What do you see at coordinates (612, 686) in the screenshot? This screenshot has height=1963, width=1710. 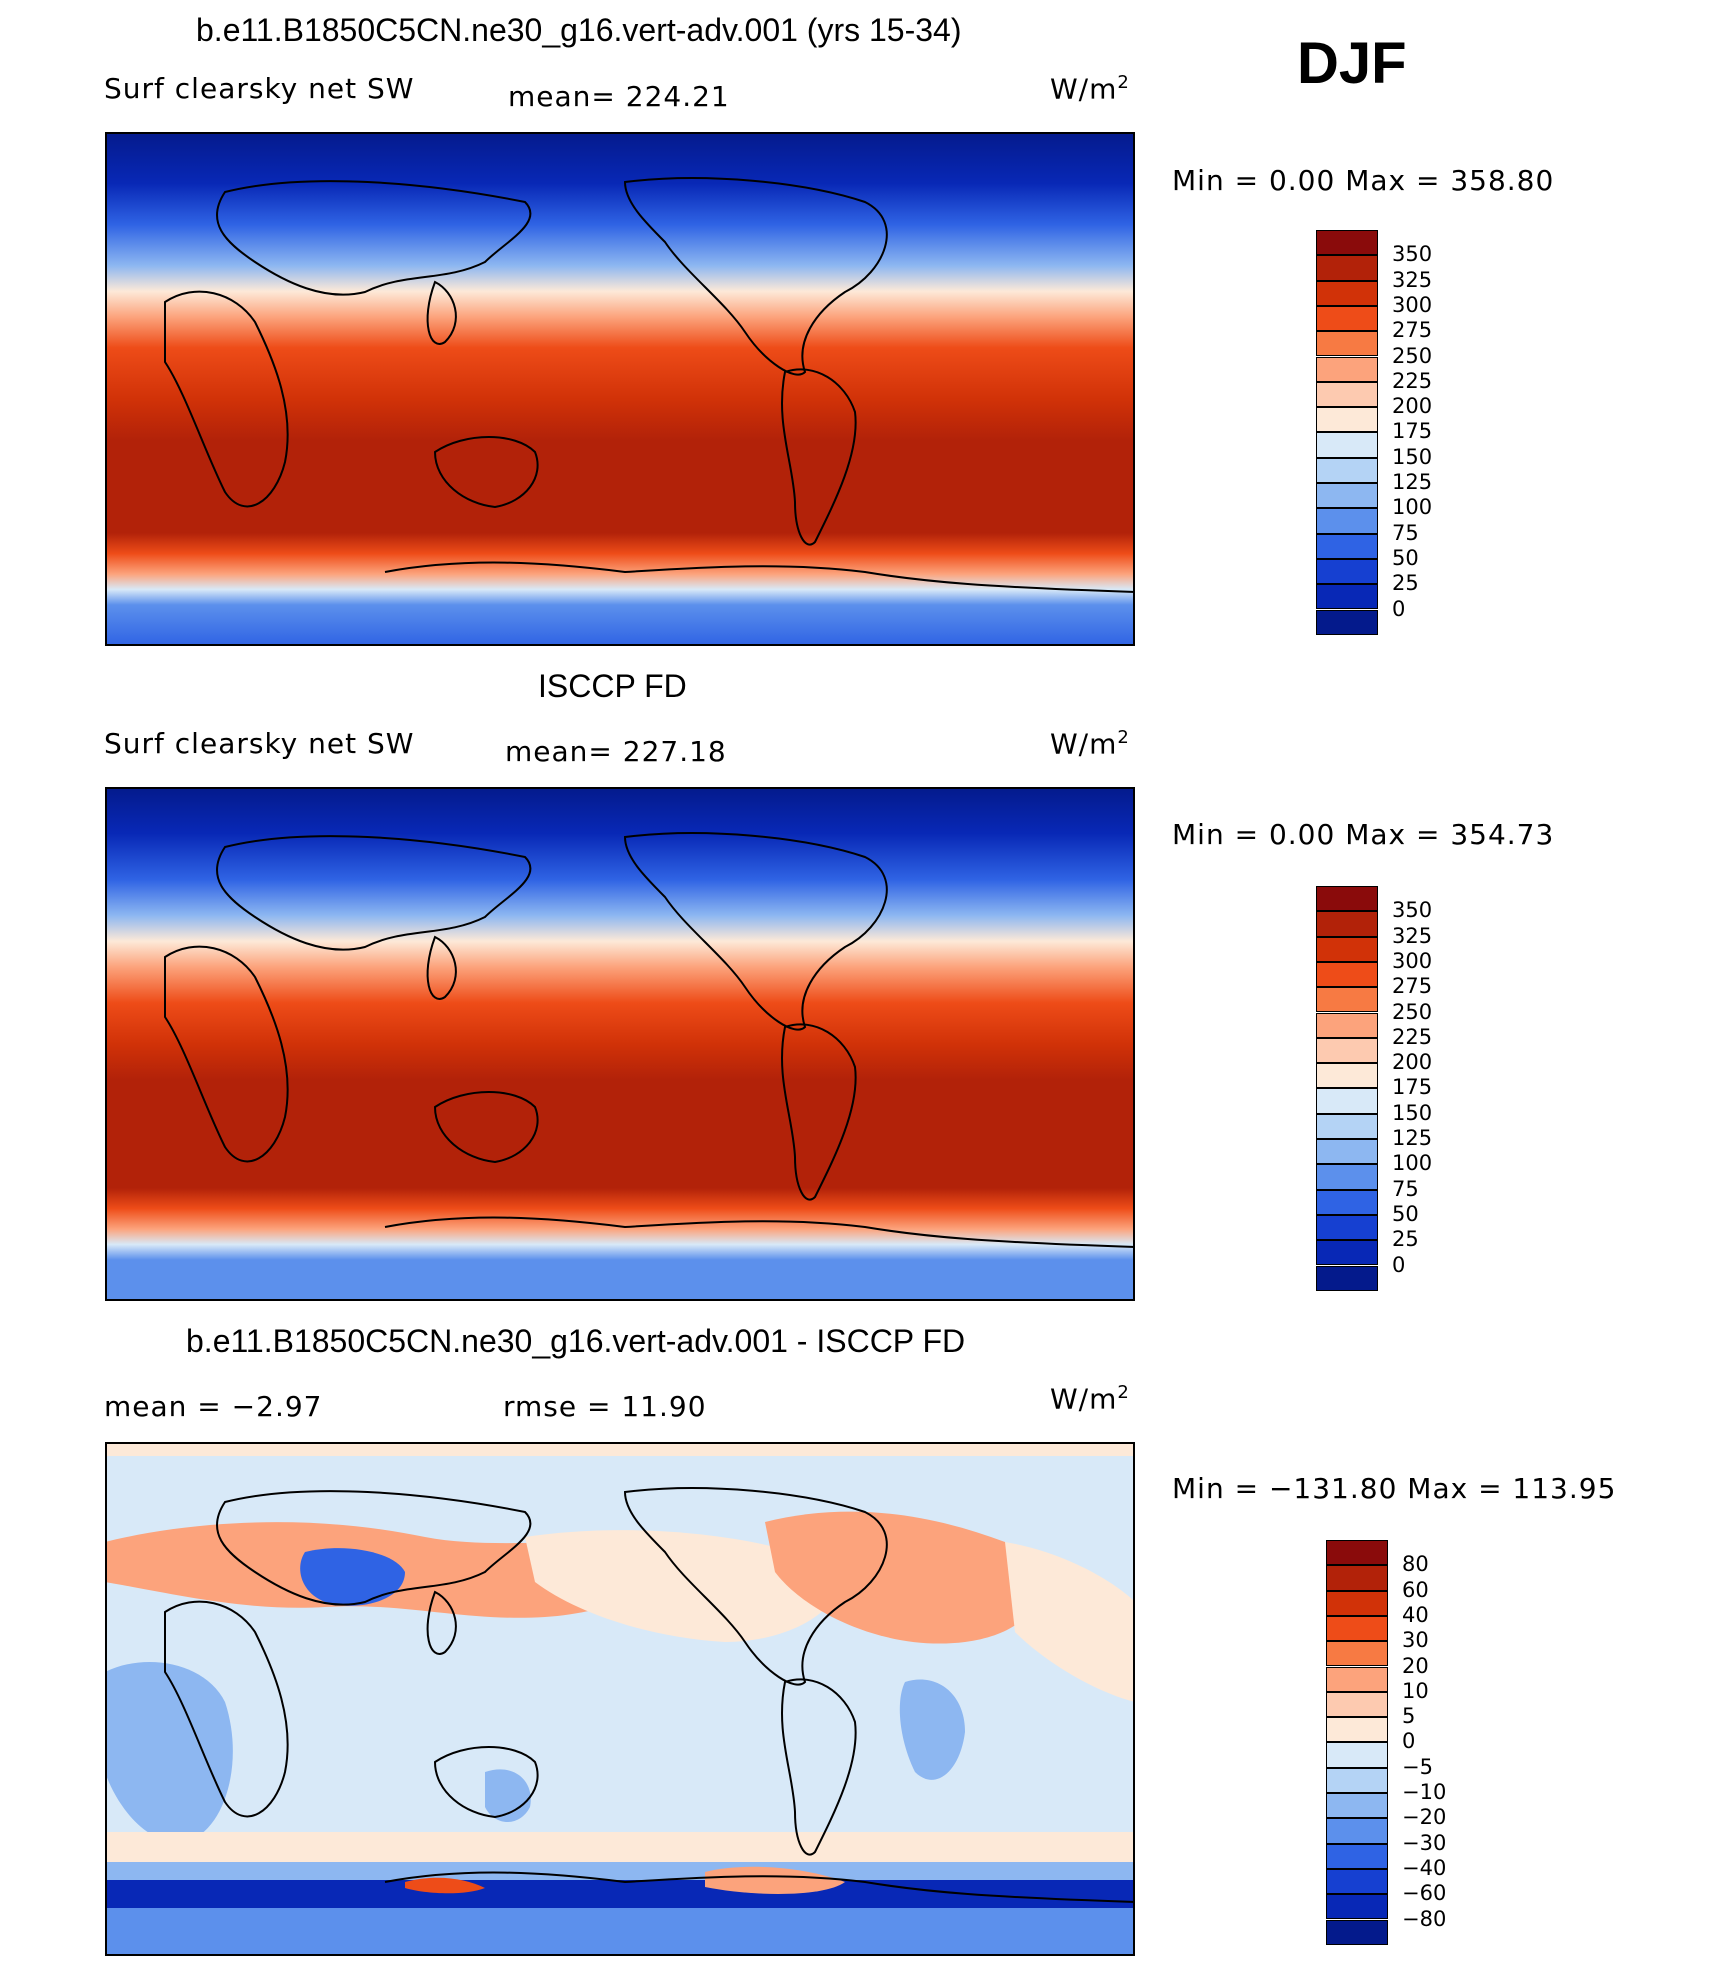 I see `panel-2-title: ISCCP FD` at bounding box center [612, 686].